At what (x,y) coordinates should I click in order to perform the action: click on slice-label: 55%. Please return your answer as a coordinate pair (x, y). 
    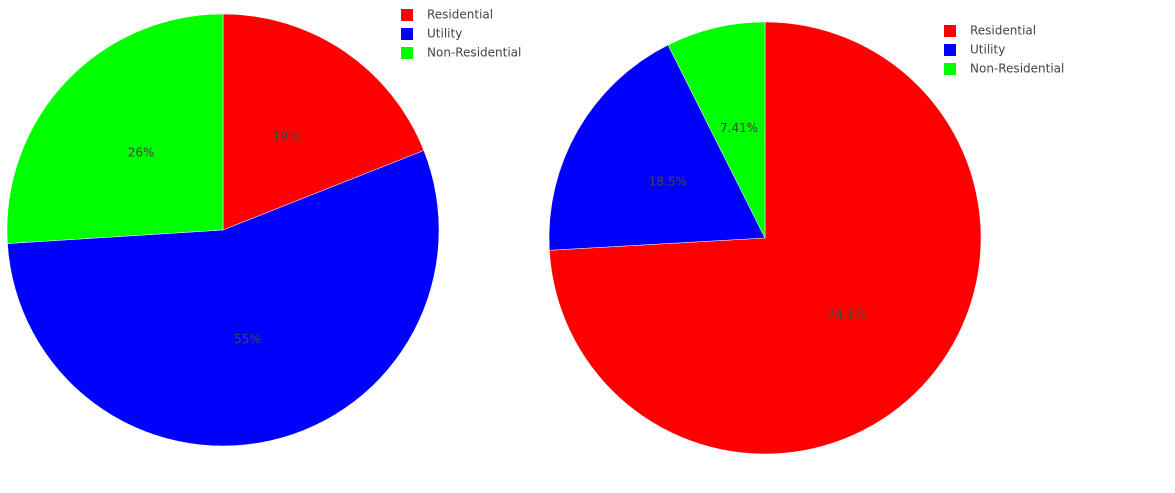
    Looking at the image, I should click on (247, 339).